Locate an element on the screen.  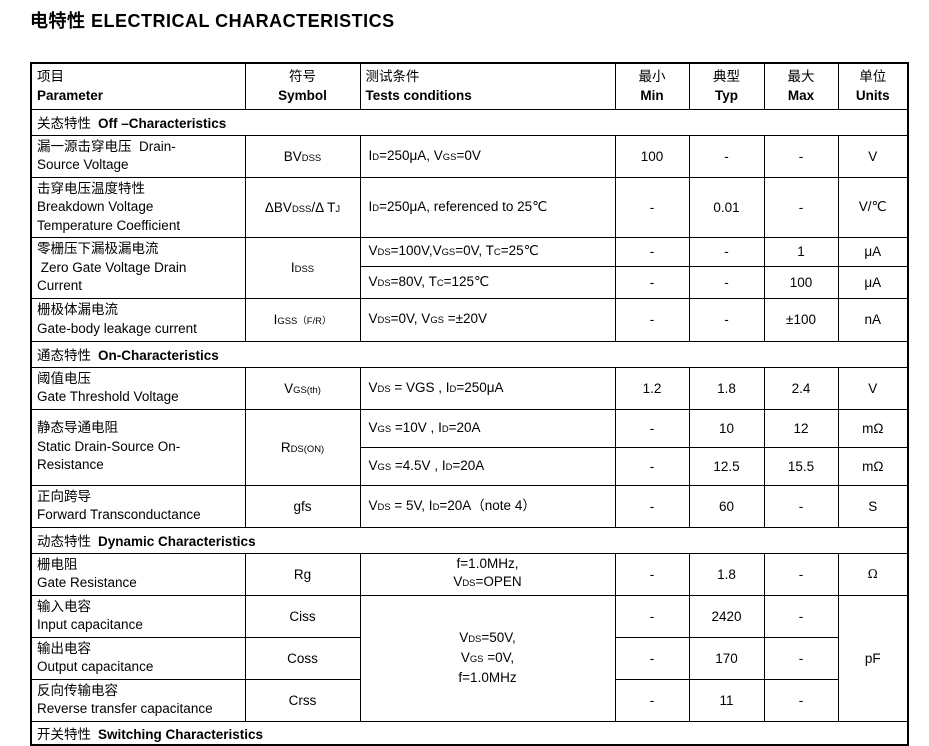
igss-condition-cell: VDS=0V, VGS =±20V is located at coordinates (487, 319).